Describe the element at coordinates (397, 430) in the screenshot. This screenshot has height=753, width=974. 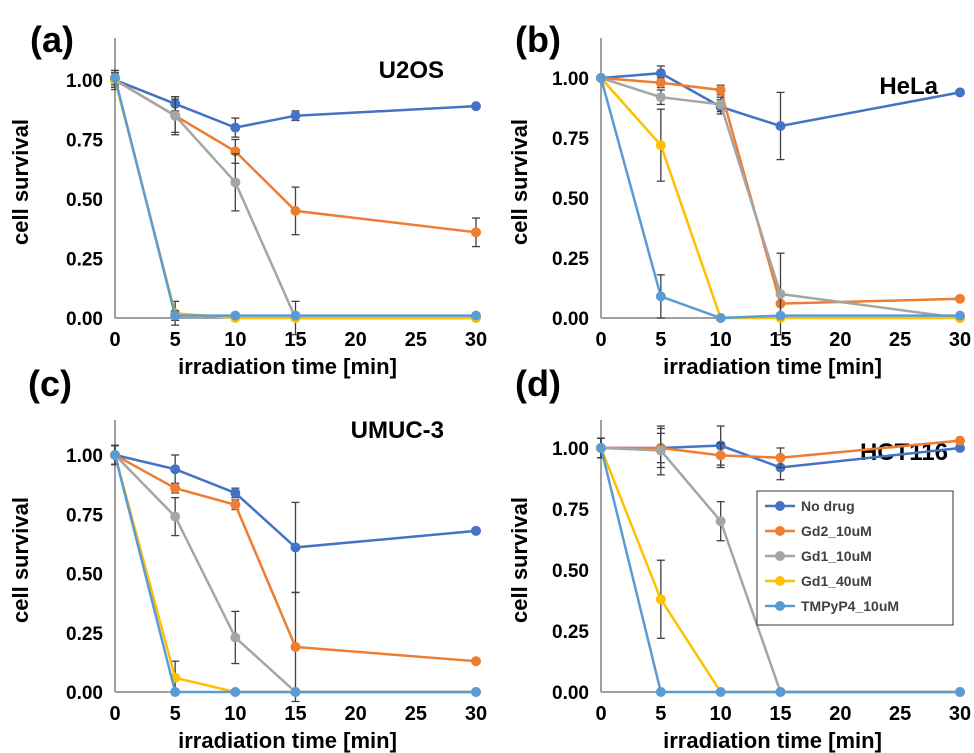
I see `chart-title: UMUC-3` at that location.